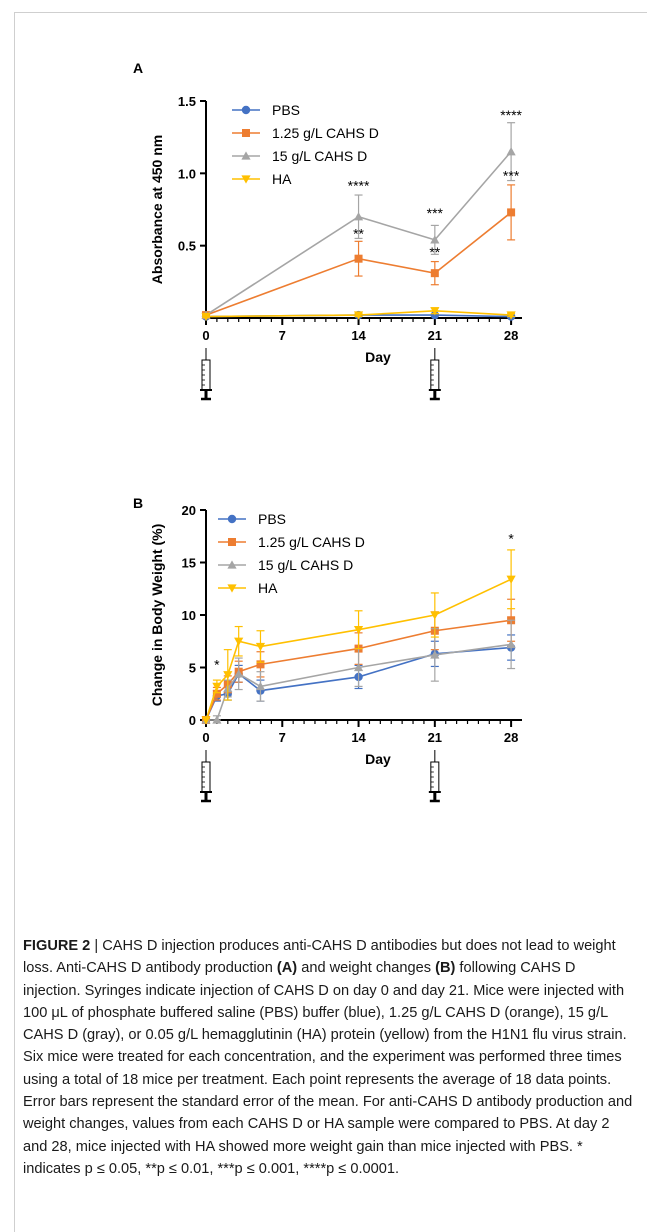  Describe the element at coordinates (189, 615) in the screenshot. I see `chart-b-y-tick-label: 10` at that location.